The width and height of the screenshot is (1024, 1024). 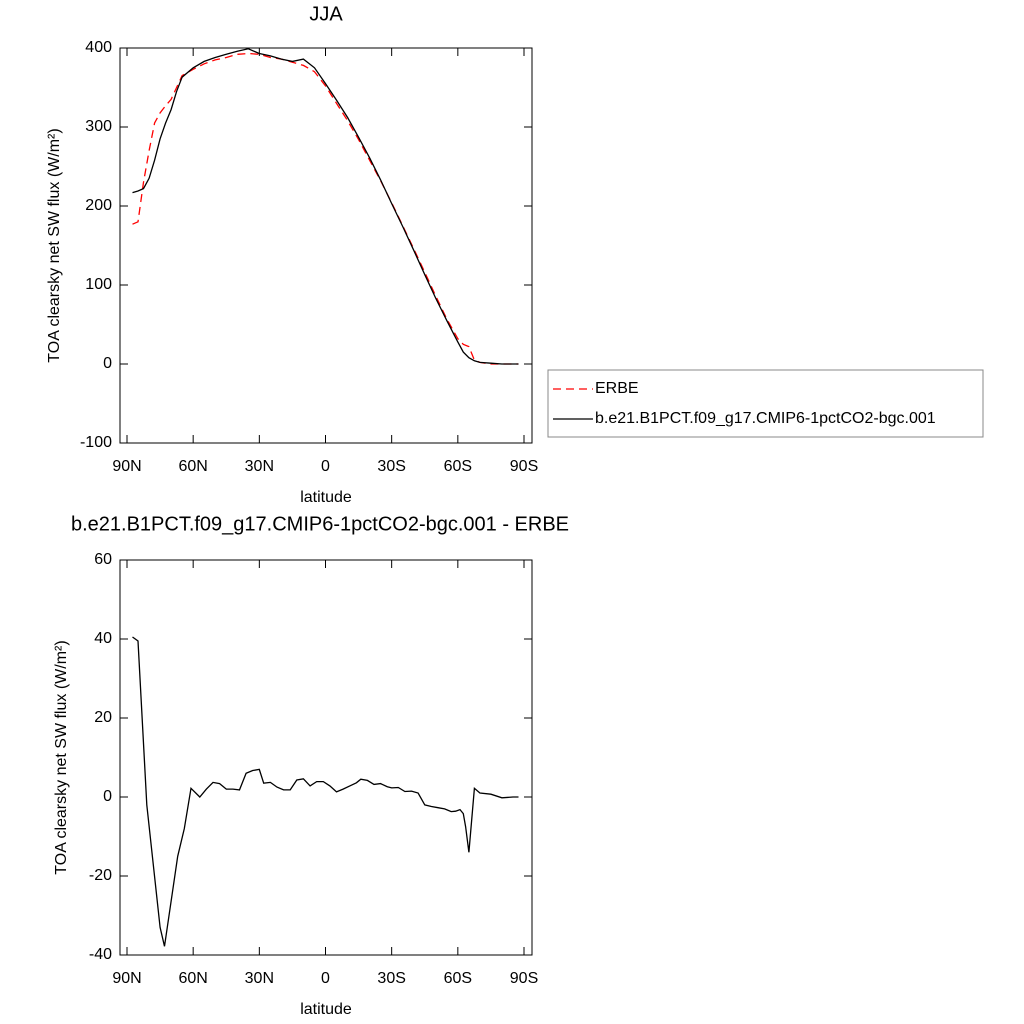 What do you see at coordinates (98, 126) in the screenshot?
I see `y-tick-label: 300` at bounding box center [98, 126].